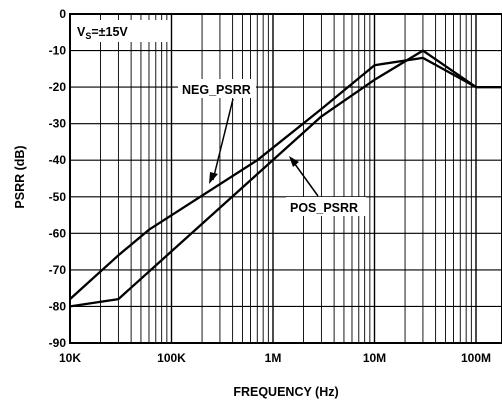 The width and height of the screenshot is (502, 402). I want to click on x-tick-labels: 10K 100K 1M 10M 100M, so click(275, 358).